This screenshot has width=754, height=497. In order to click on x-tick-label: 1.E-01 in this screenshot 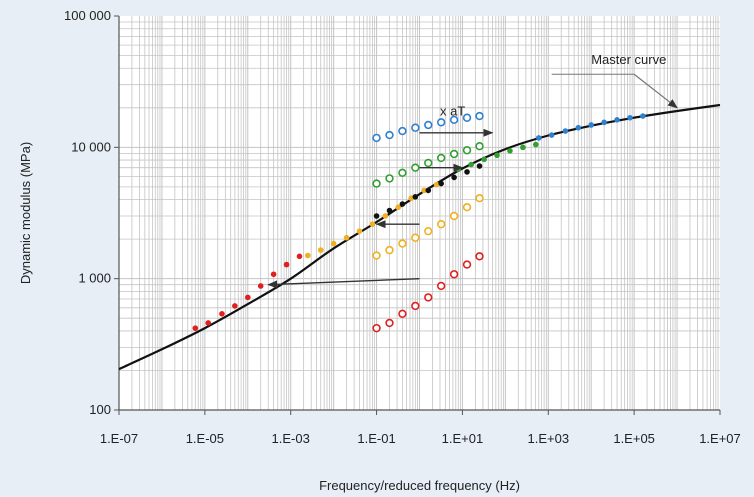, I will do `click(376, 438)`.